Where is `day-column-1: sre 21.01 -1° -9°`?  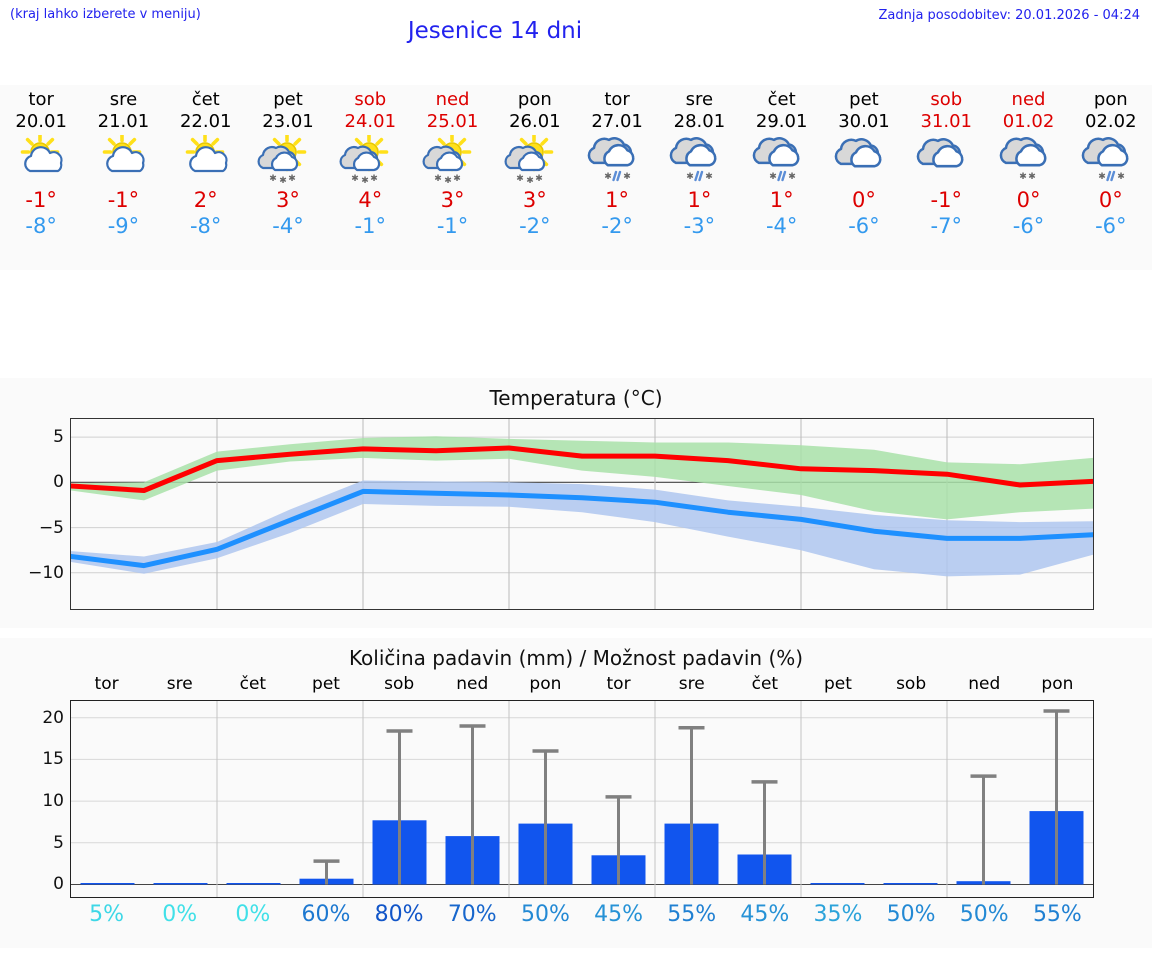 day-column-1: sre 21.01 -1° -9° is located at coordinates (123, 177).